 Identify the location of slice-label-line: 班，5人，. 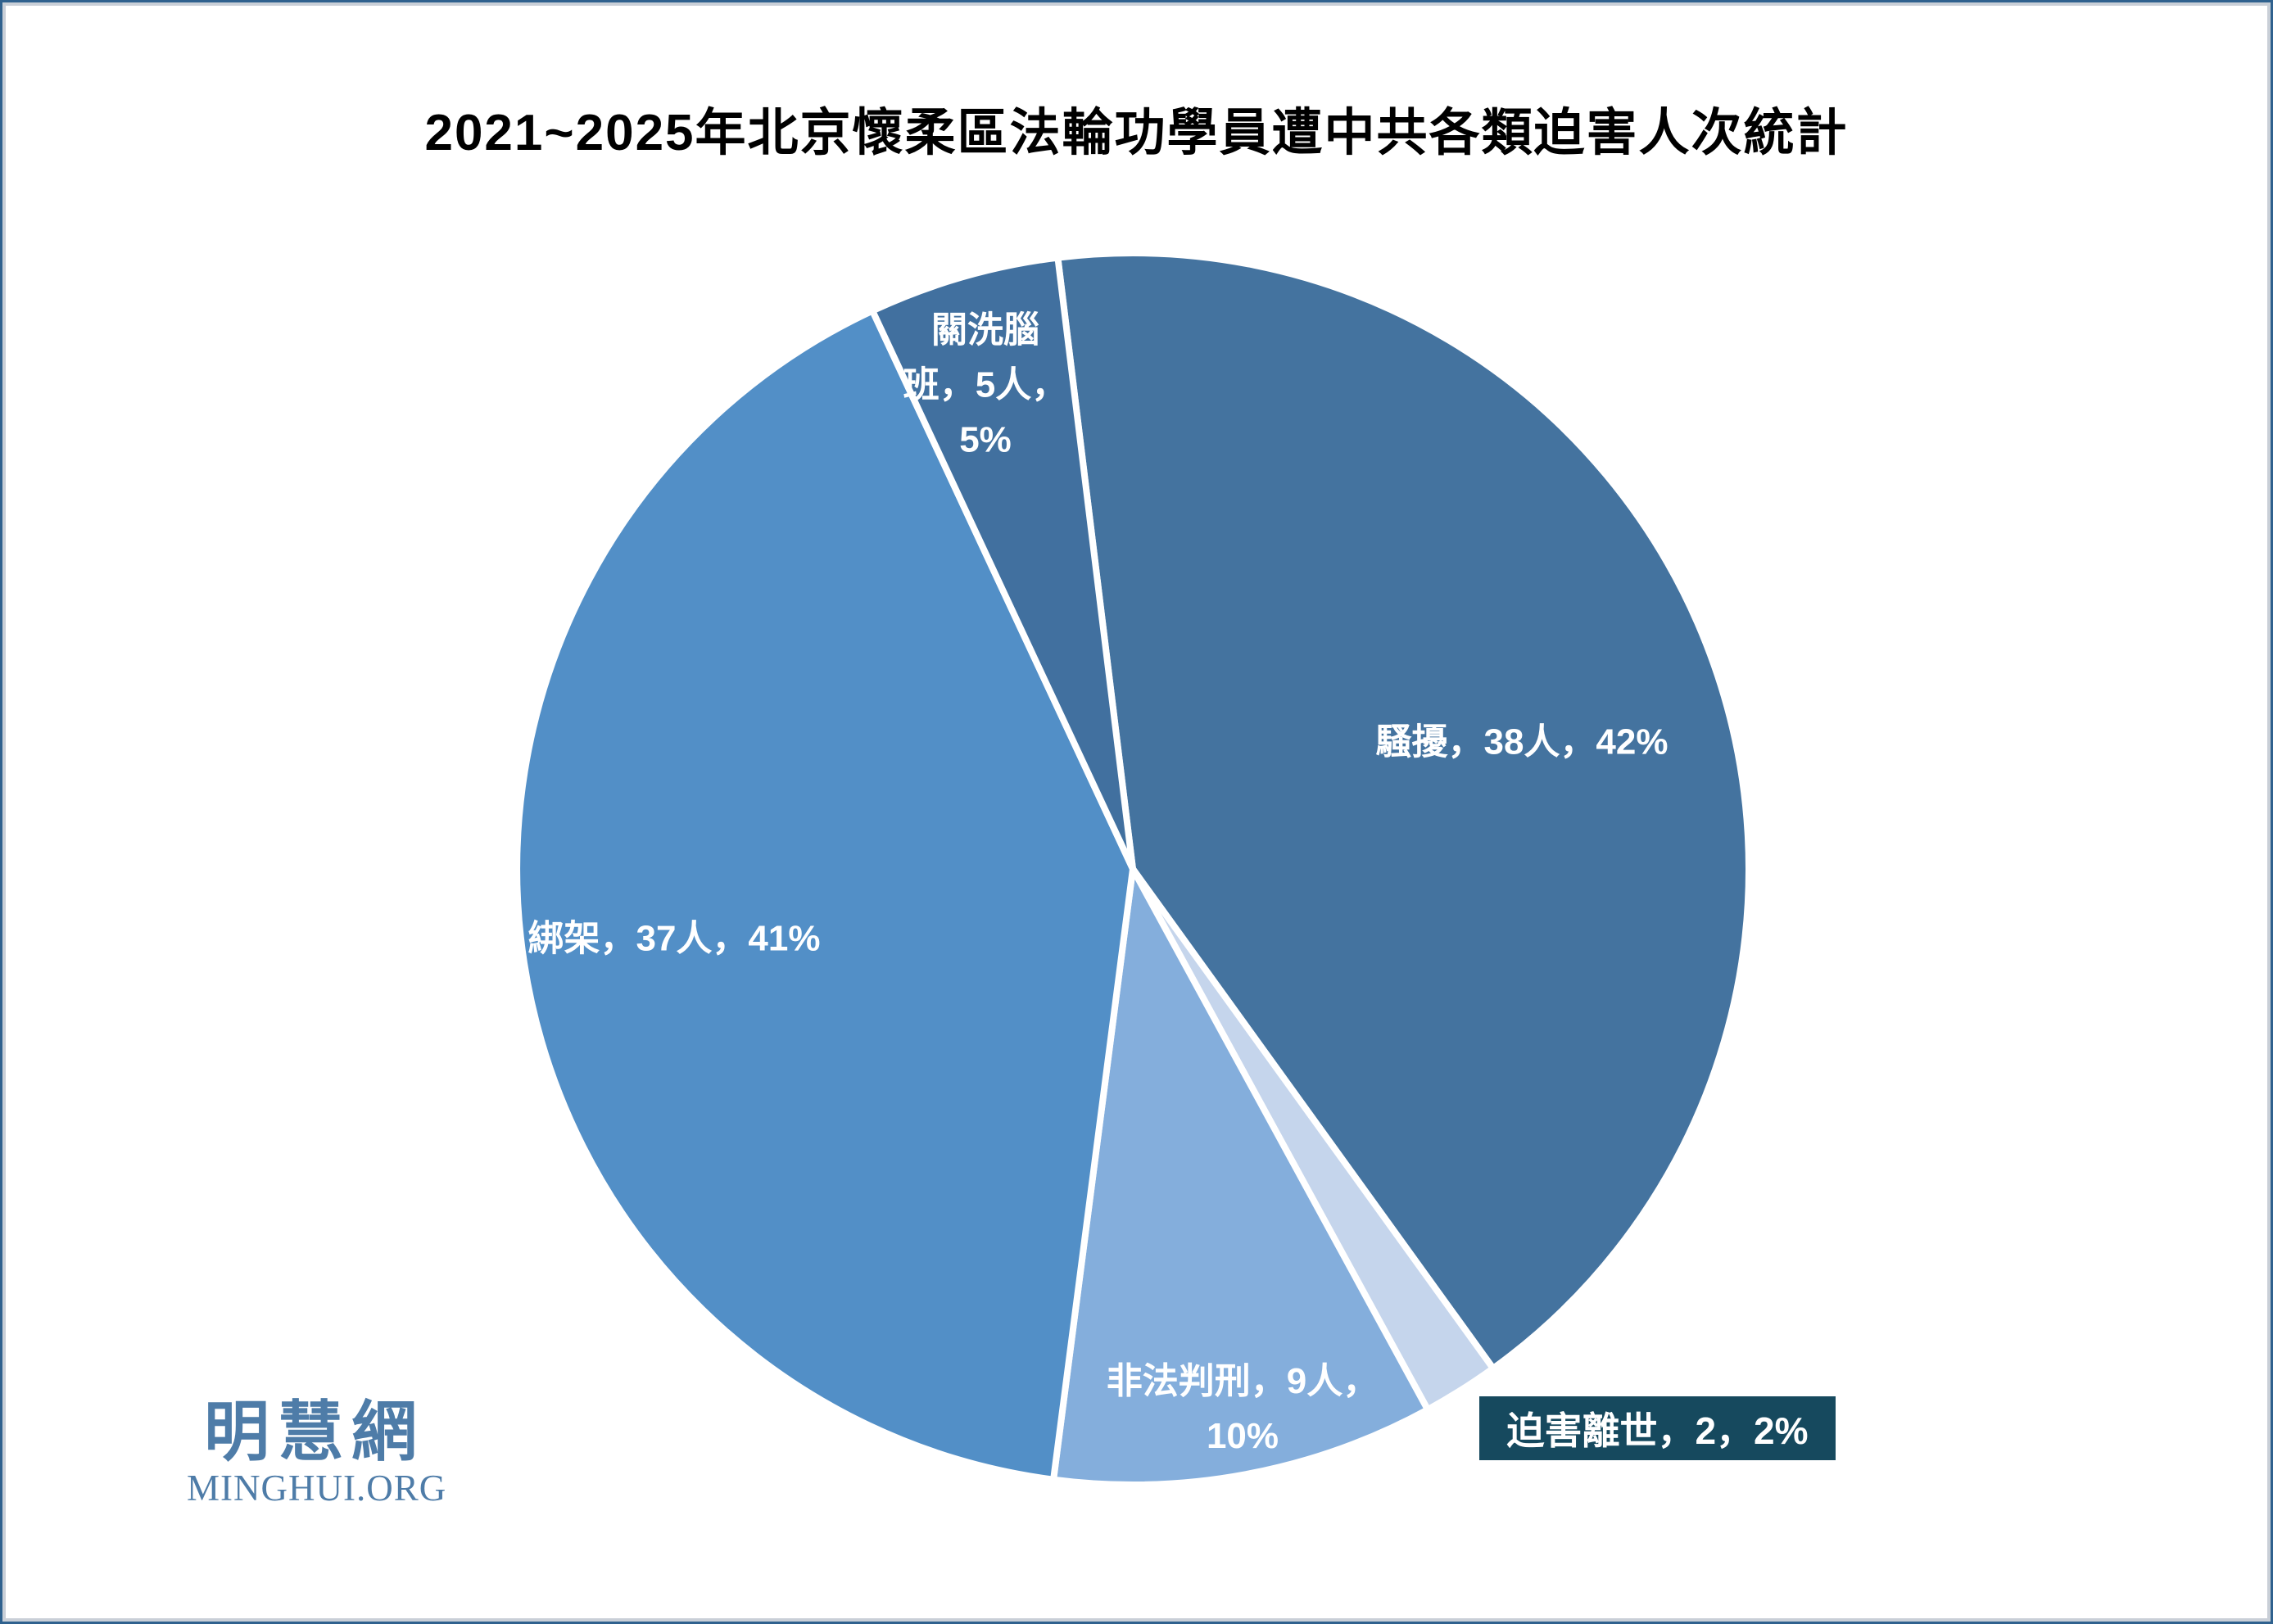
(985, 384).